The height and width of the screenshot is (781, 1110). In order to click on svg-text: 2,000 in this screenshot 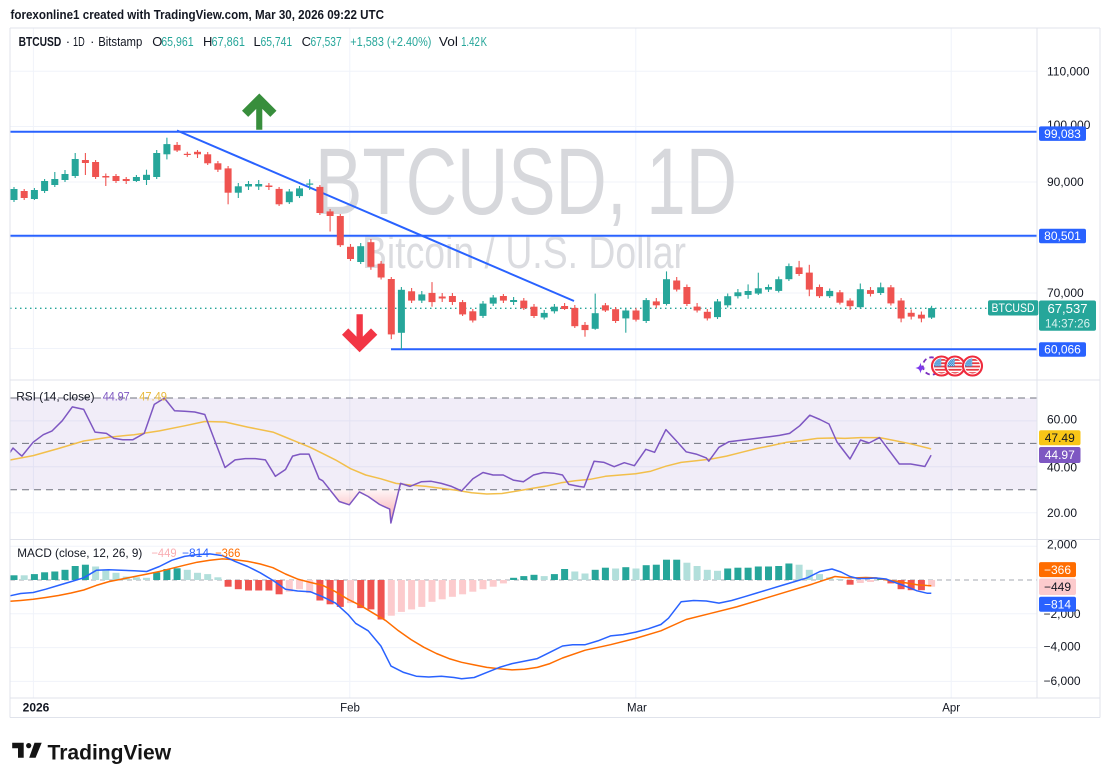, I will do `click(1062, 544)`.